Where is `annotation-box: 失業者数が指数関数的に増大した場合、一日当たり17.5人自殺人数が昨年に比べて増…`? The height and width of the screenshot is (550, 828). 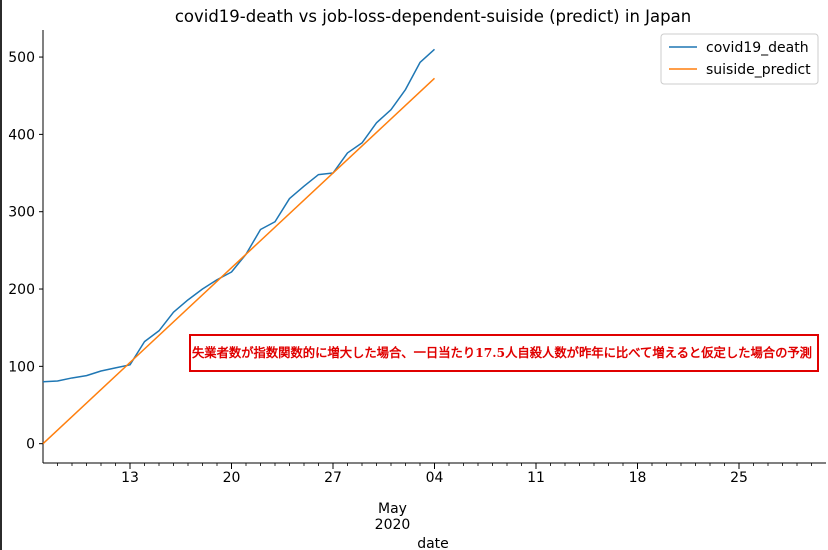
annotation-box: 失業者数が指数関数的に増大した場合、一日当たり17.5人自殺人数が昨年に比べて増… is located at coordinates (504, 353).